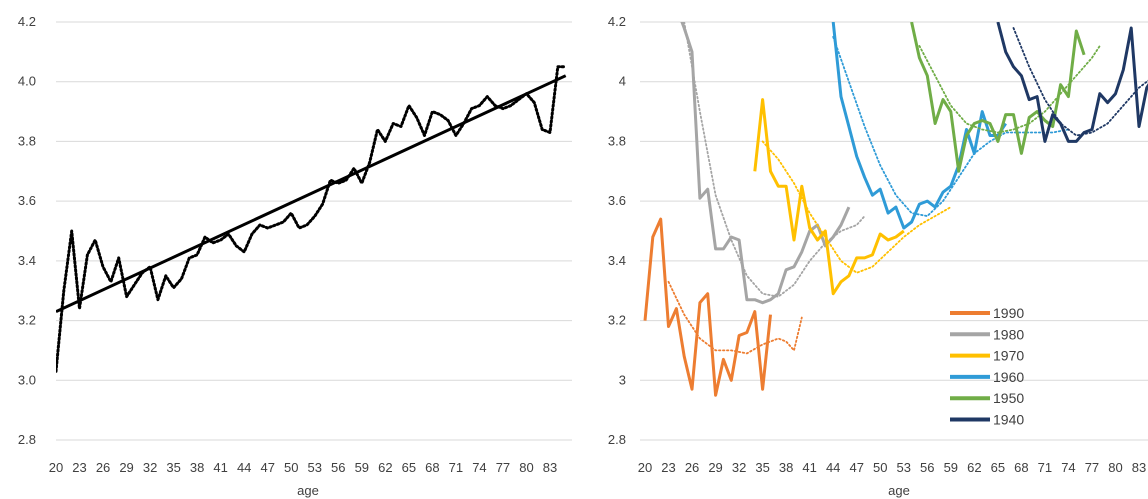 This screenshot has height=499, width=1148. Describe the element at coordinates (622, 81) in the screenshot. I see `y-tick-label: 4` at that location.